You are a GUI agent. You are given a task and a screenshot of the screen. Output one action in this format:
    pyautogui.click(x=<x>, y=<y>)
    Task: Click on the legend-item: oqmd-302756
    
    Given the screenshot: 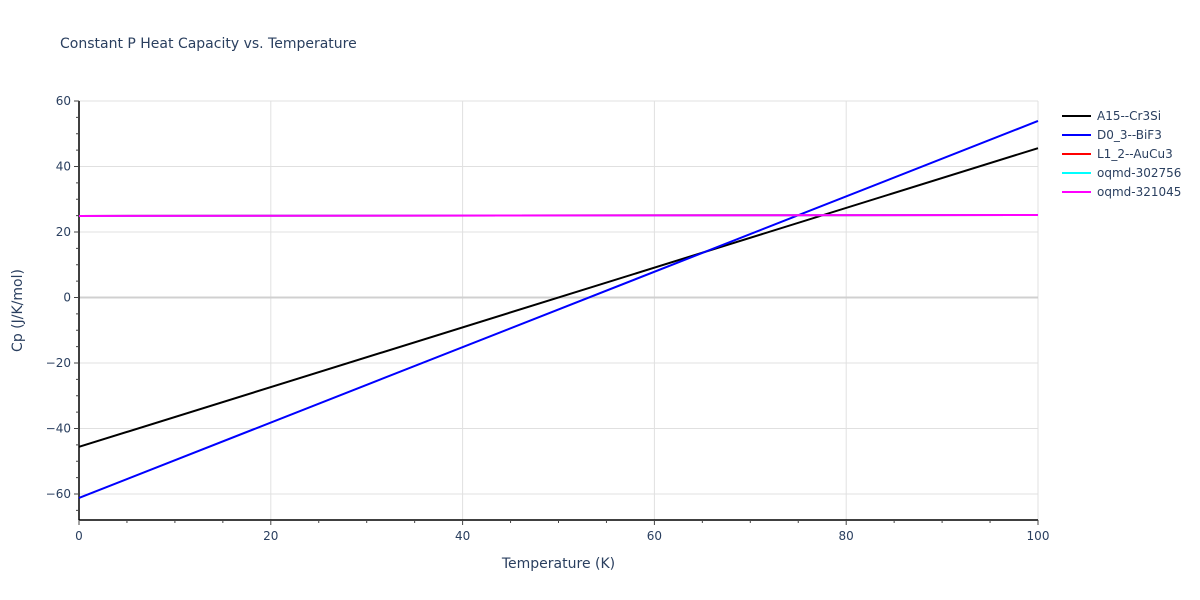 What is the action you would take?
    pyautogui.click(x=1121, y=172)
    